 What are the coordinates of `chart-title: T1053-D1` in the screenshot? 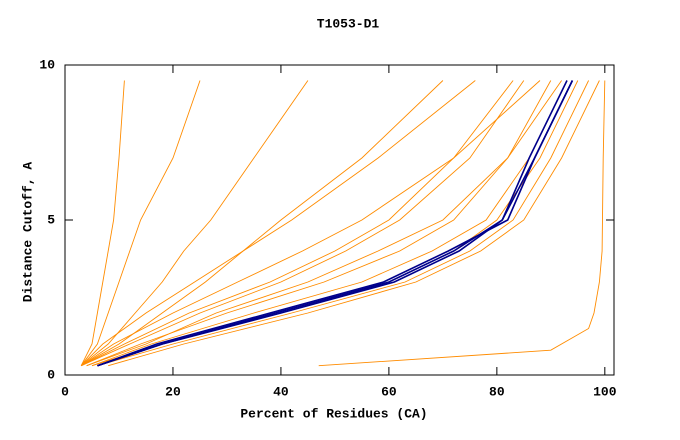 It's located at (348, 23).